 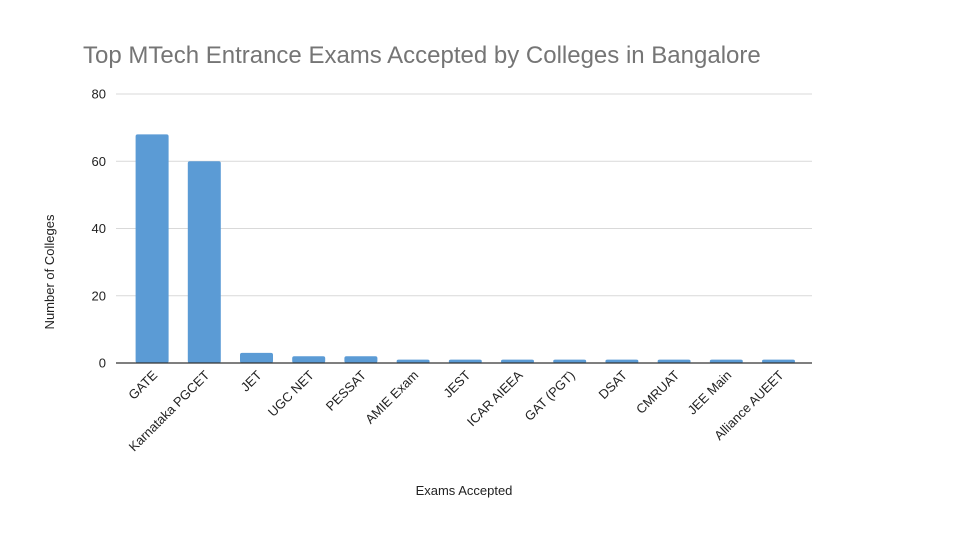 What do you see at coordinates (657, 391) in the screenshot?
I see `x-tick-label: CMRUAT` at bounding box center [657, 391].